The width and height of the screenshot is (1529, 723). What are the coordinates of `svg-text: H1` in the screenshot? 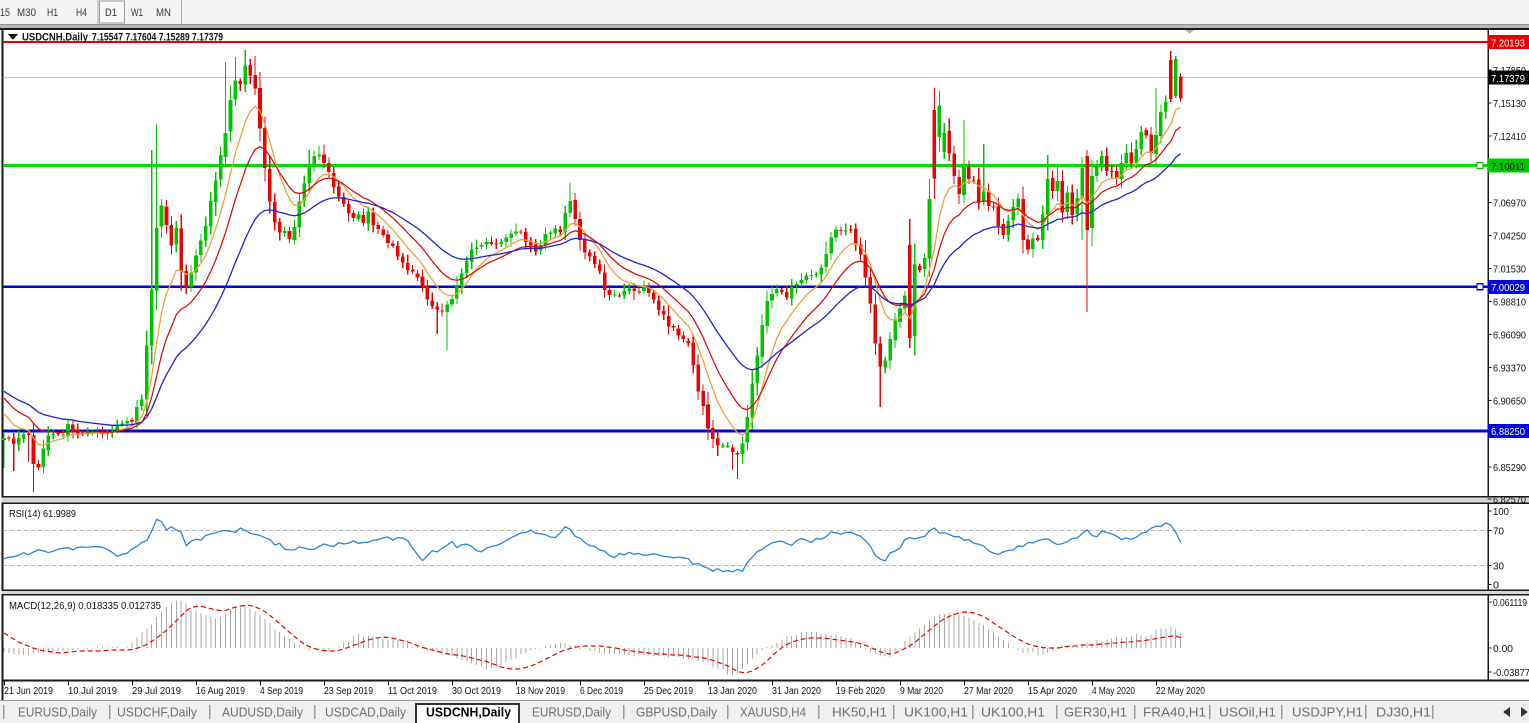 It's located at (52, 13).